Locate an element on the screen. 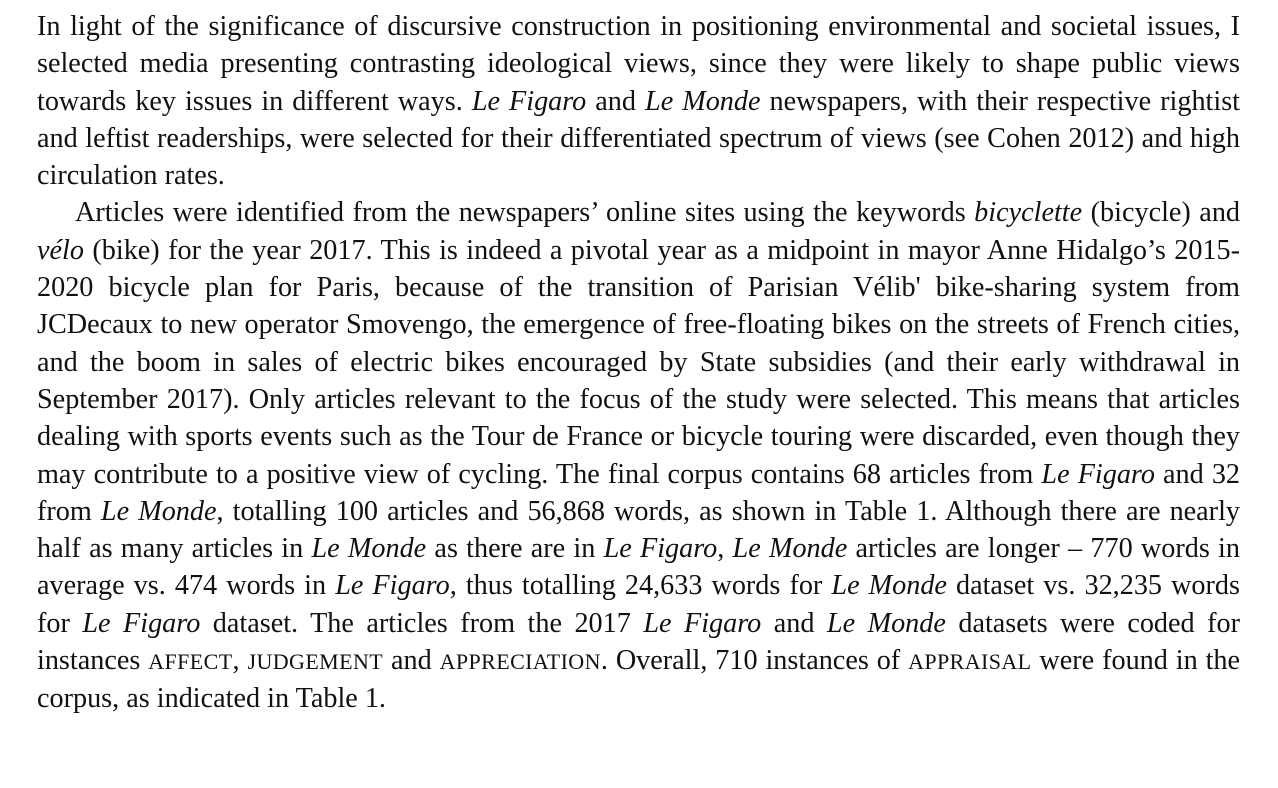 This screenshot has width=1278, height=788. text-run: dataset. The articles from the 2017 is located at coordinates (422, 623).